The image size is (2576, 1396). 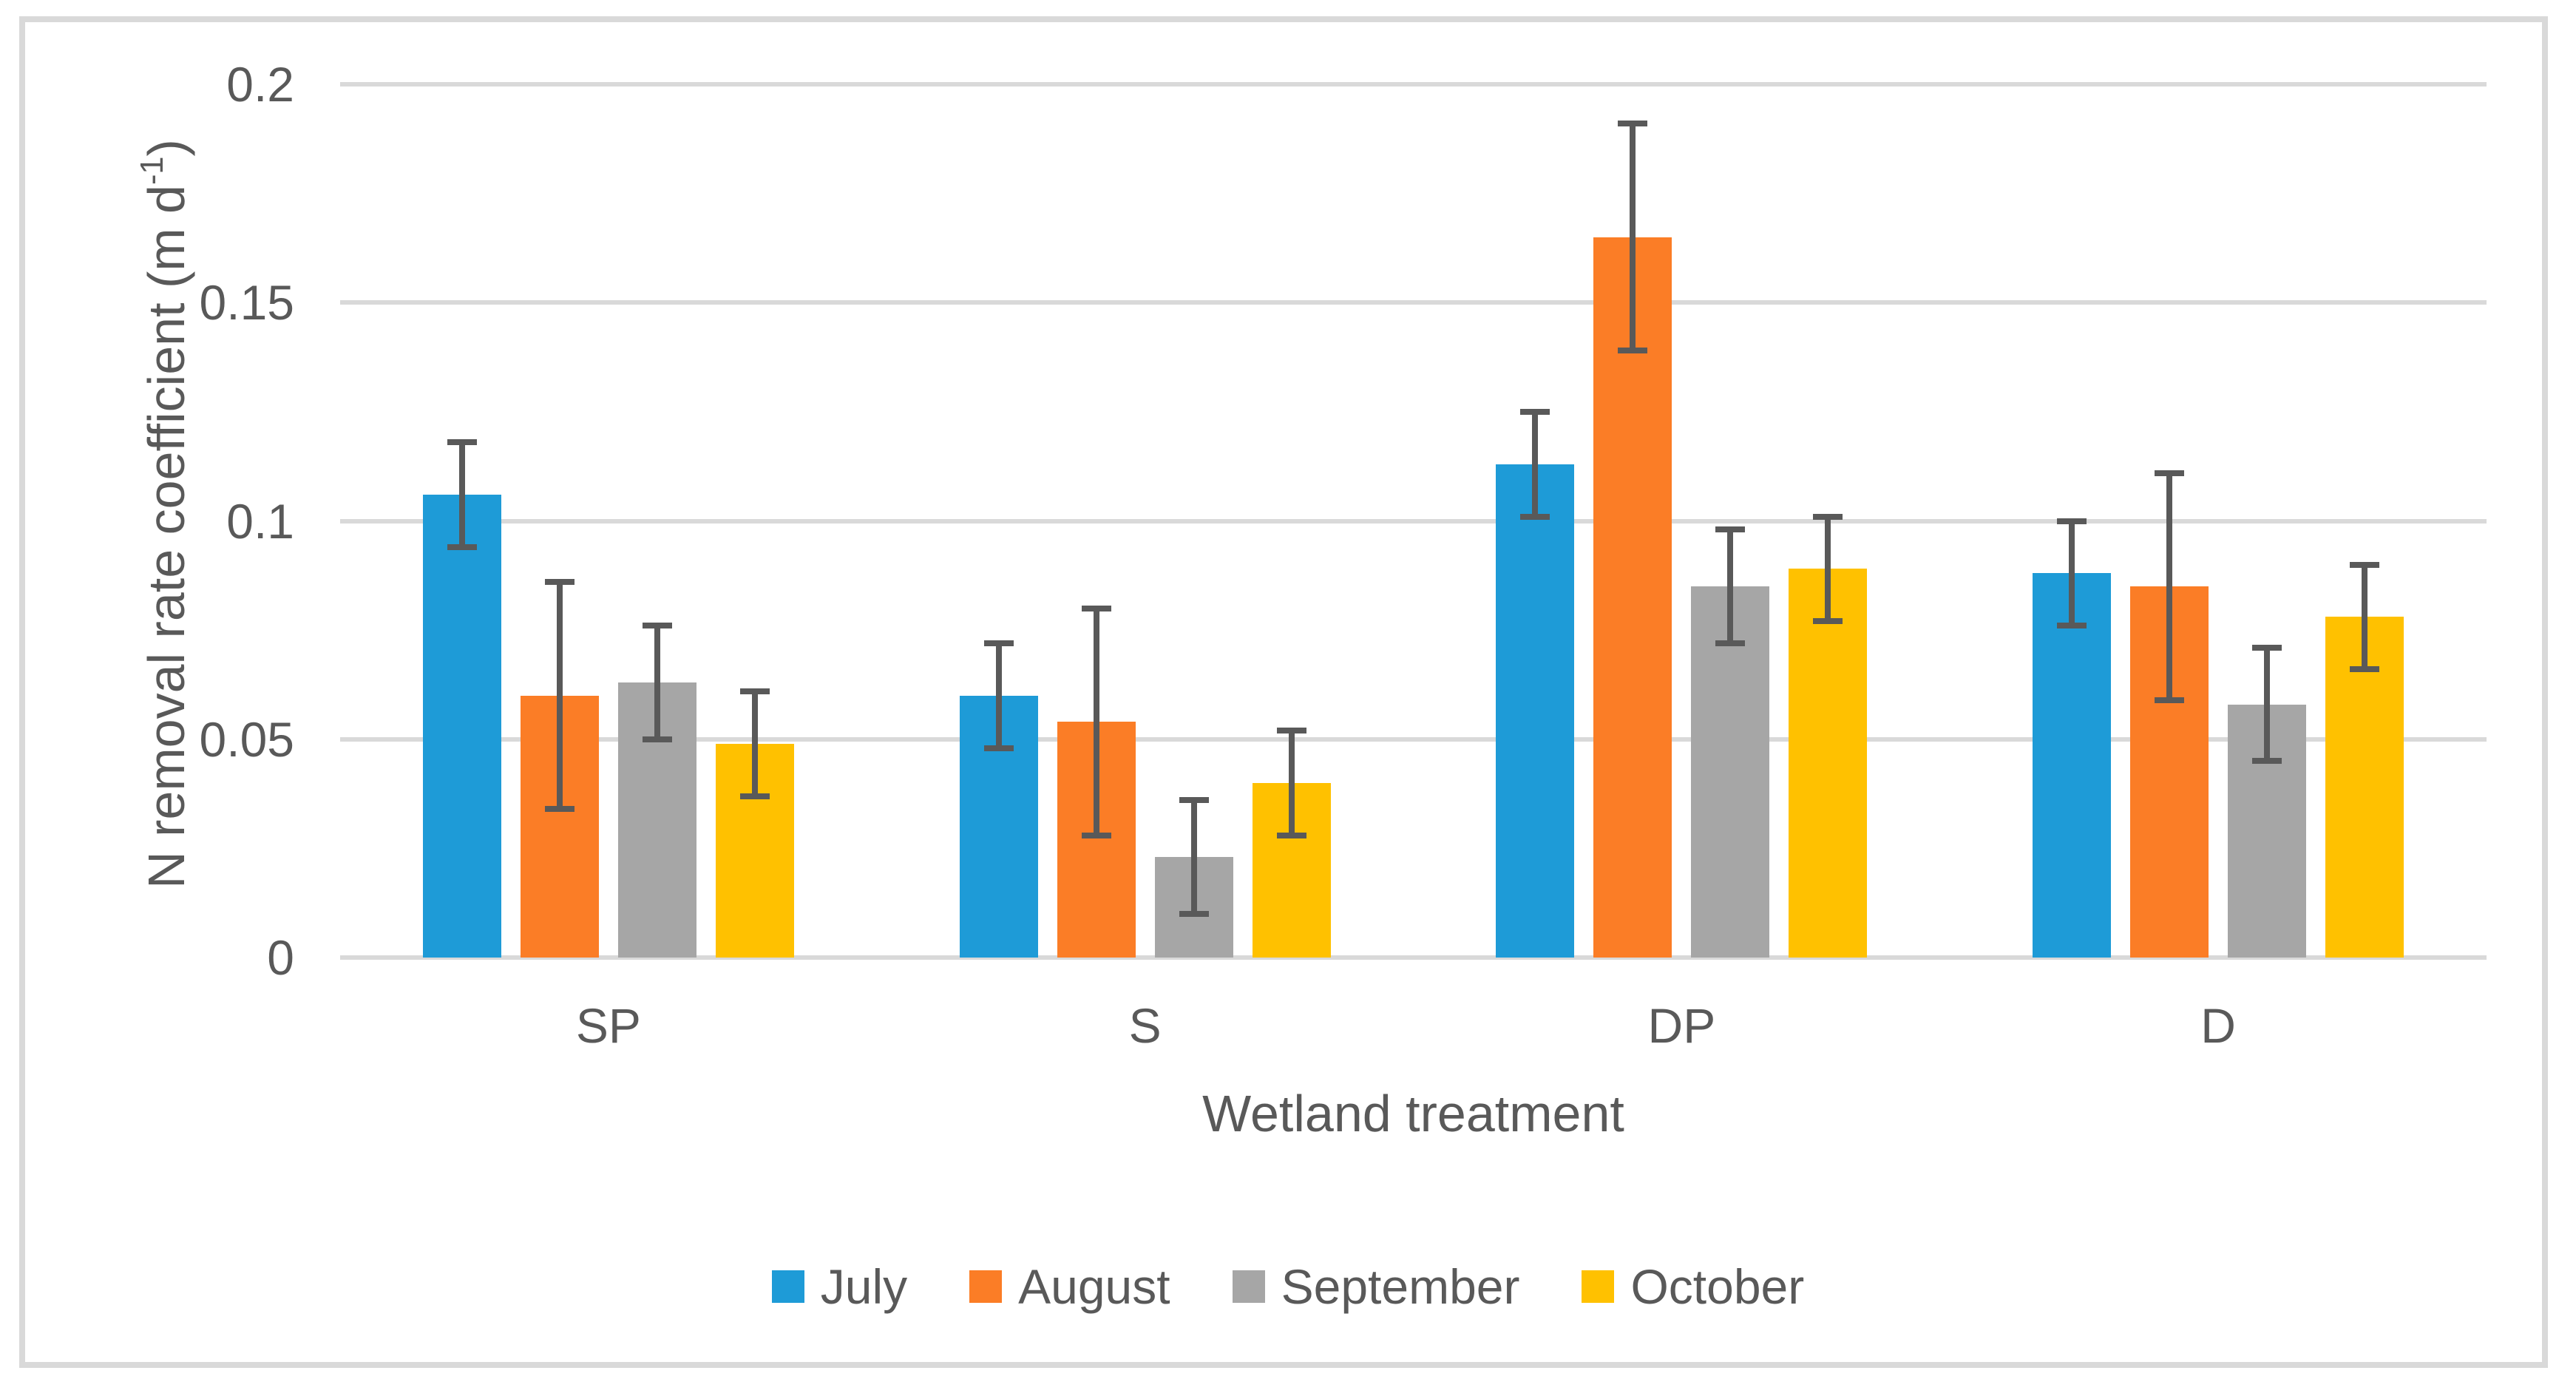 What do you see at coordinates (461, 494) in the screenshot?
I see `error-bar-july-sp` at bounding box center [461, 494].